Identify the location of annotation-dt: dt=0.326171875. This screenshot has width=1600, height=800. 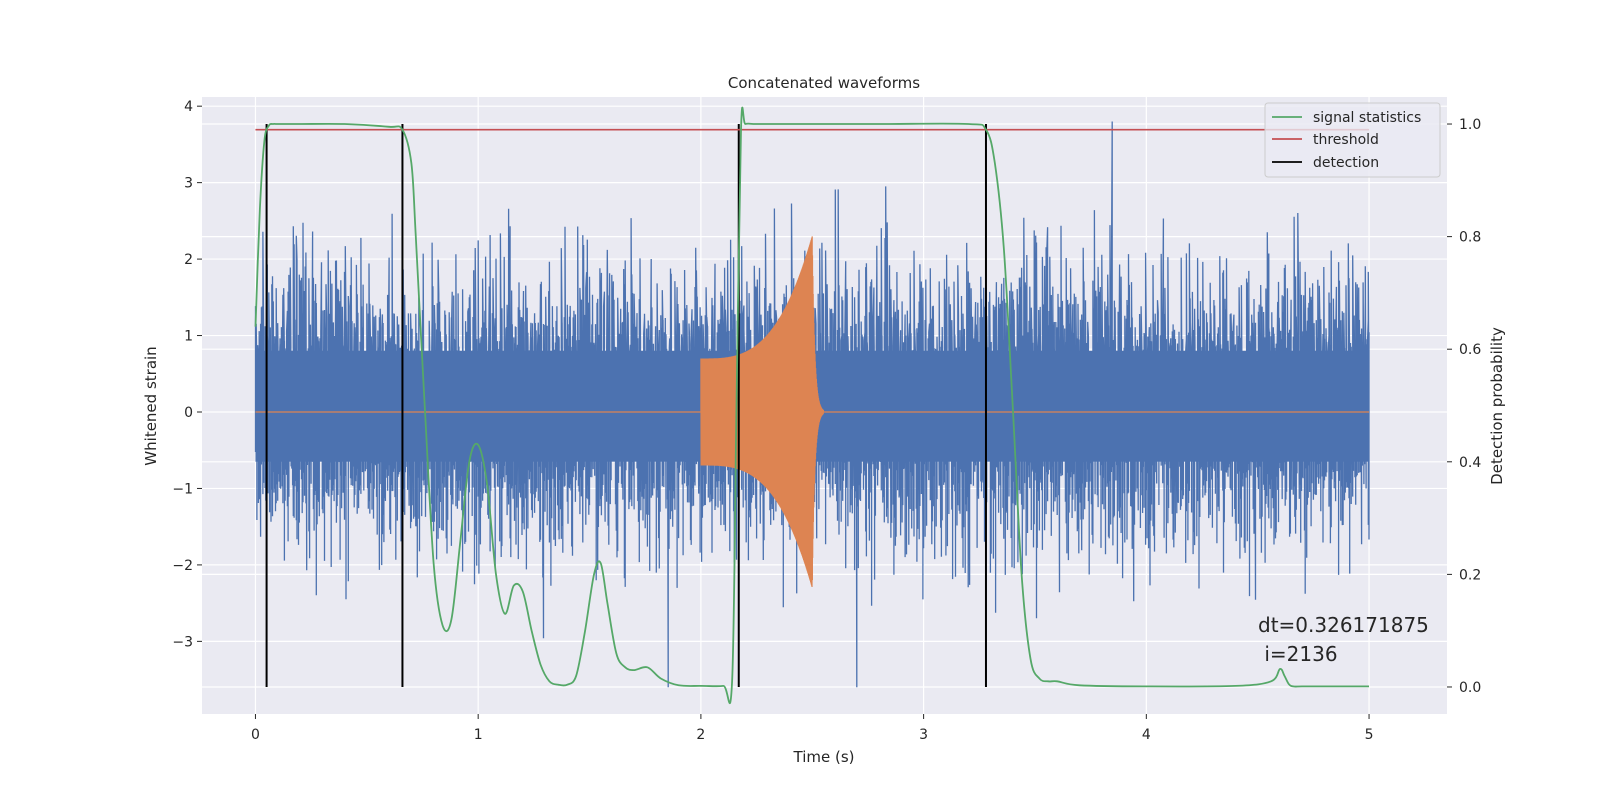
(1343, 625).